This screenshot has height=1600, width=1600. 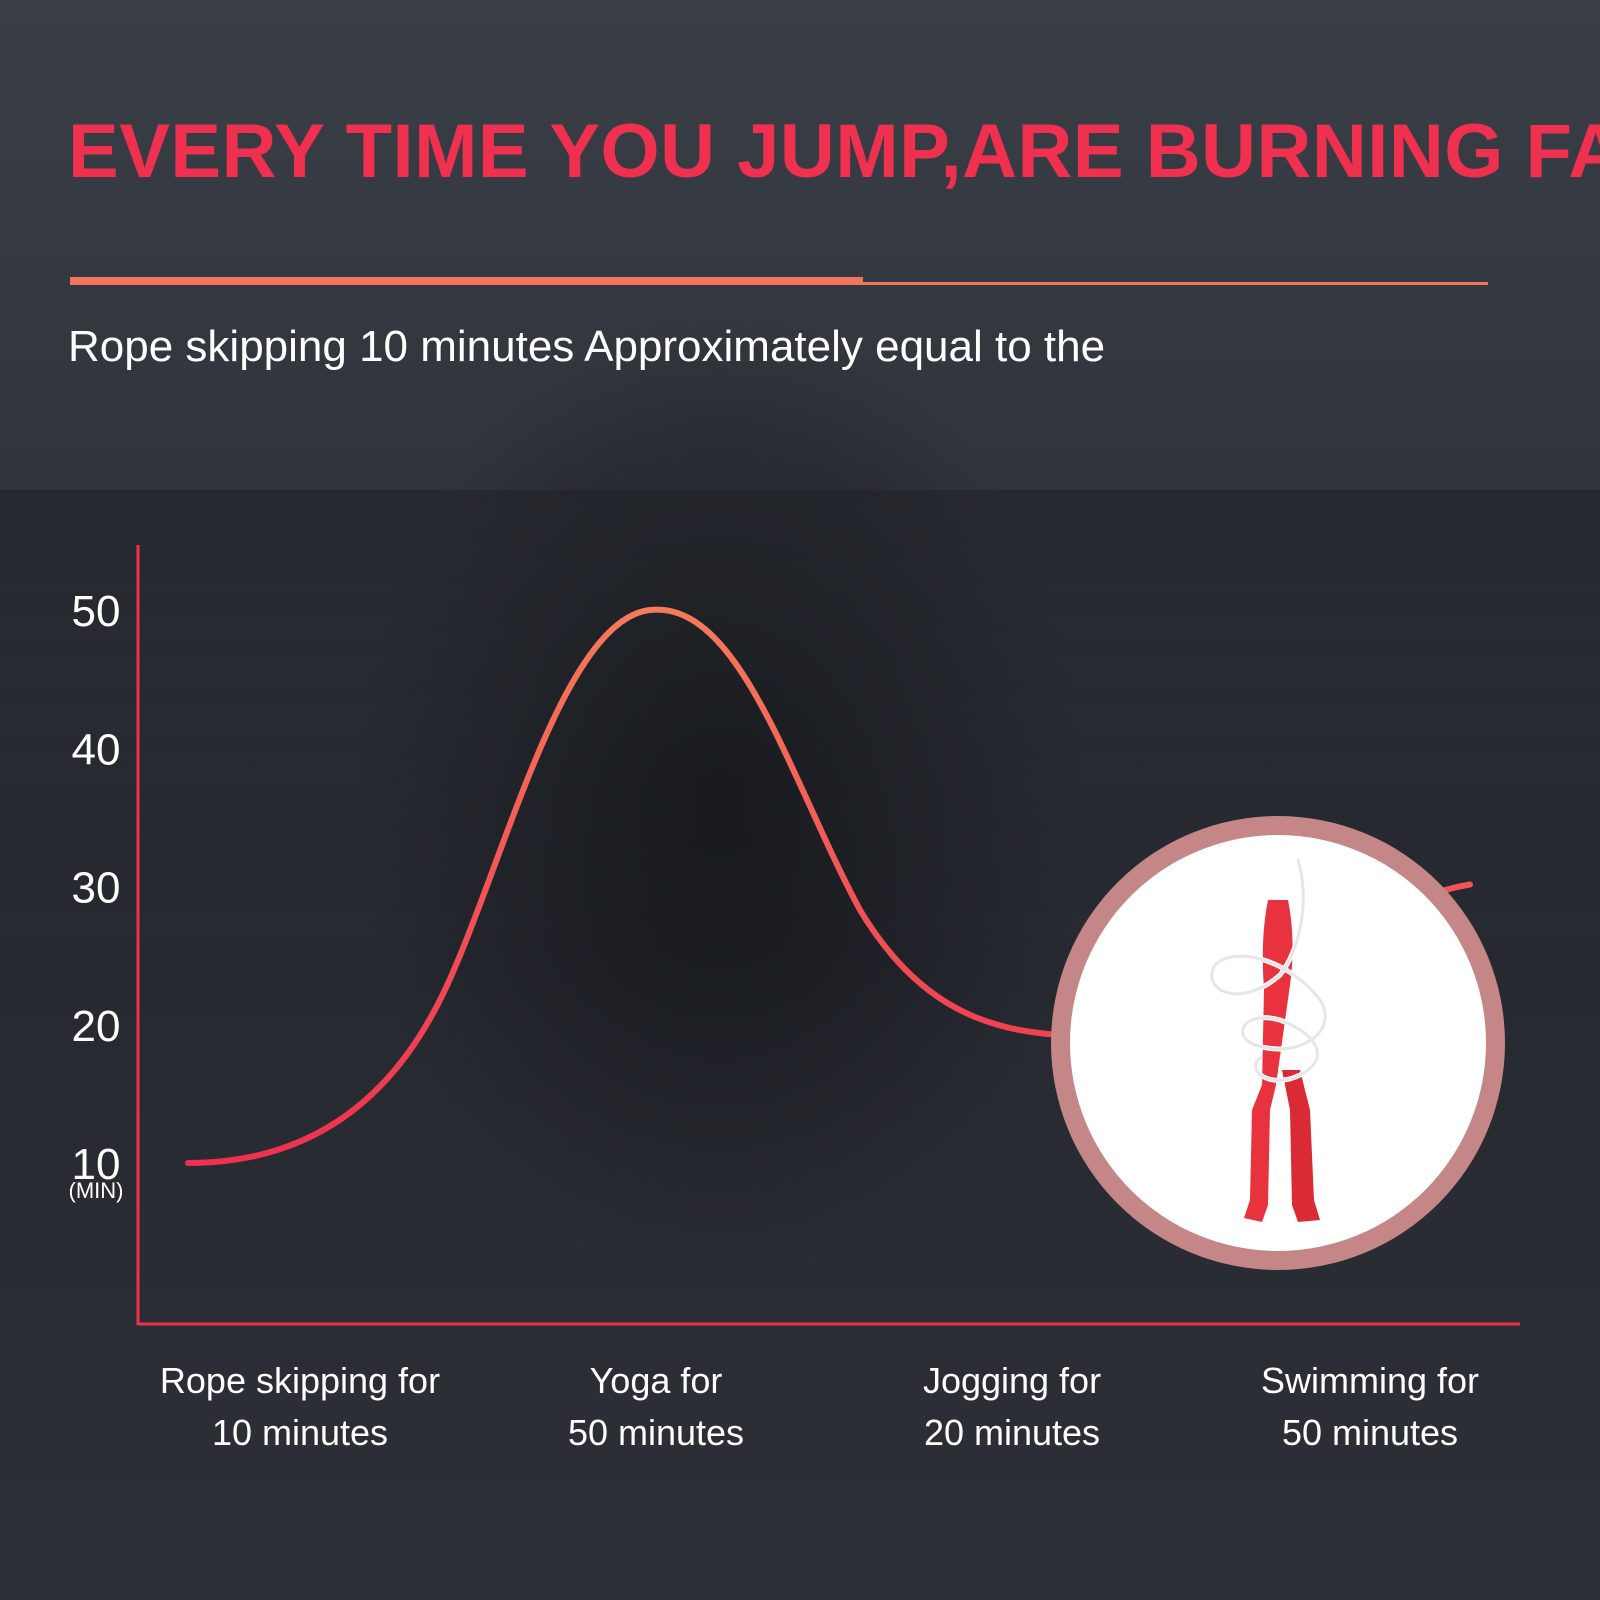 I want to click on y-tick-label: 10, so click(x=96, y=1164).